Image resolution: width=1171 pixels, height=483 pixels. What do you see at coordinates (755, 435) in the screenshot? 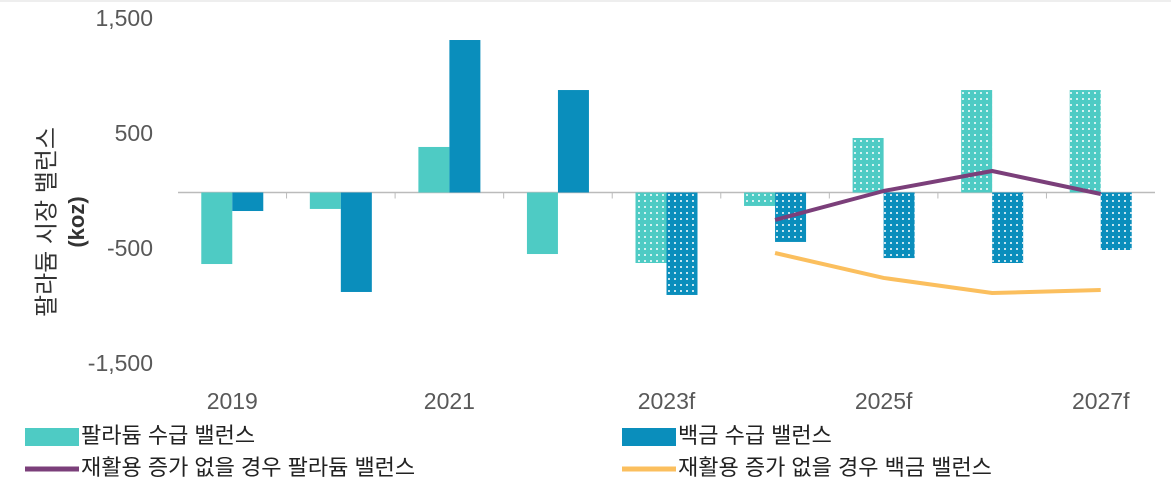
I see `legend-label: 백금 수급 밸런스` at bounding box center [755, 435].